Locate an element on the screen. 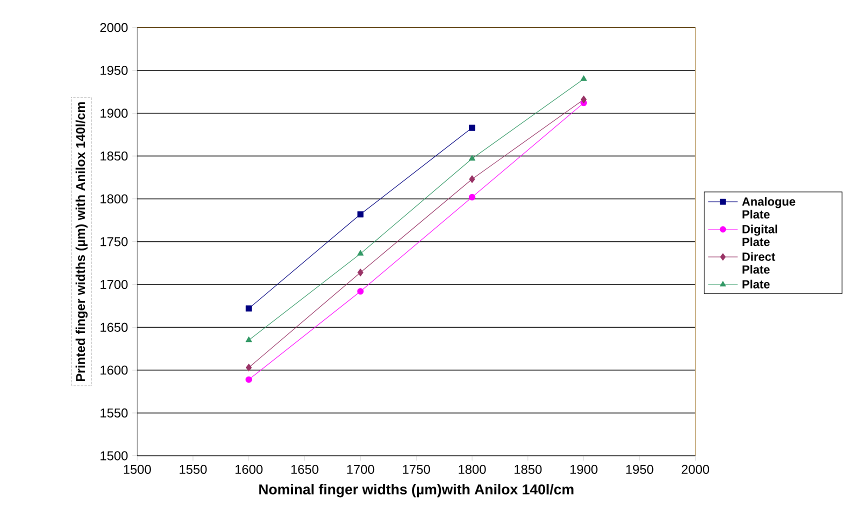 The width and height of the screenshot is (844, 525). y-tick-label: 1750 is located at coordinates (114, 241).